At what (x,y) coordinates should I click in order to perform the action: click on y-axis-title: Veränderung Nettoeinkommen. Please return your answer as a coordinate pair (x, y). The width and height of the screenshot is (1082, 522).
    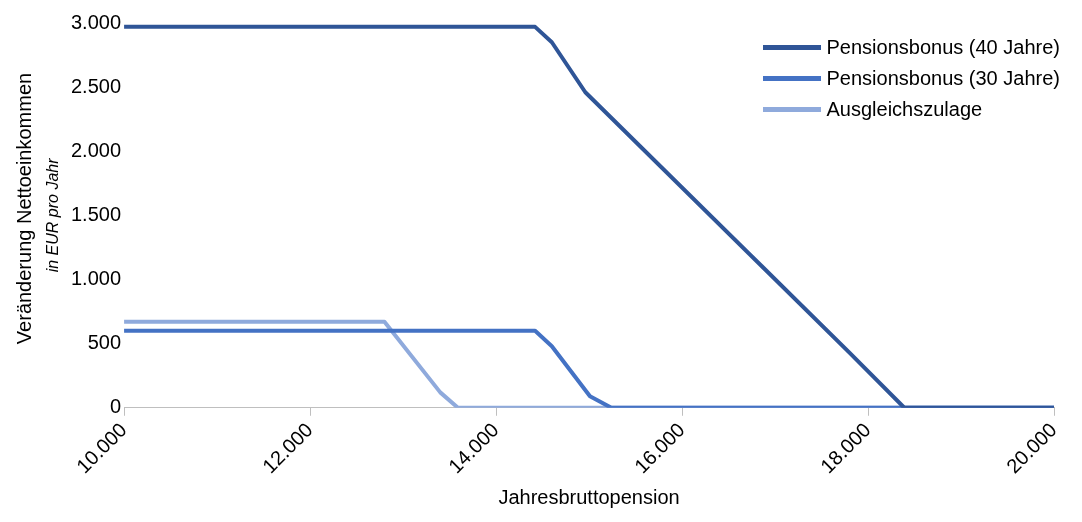
    Looking at the image, I should click on (25, 208).